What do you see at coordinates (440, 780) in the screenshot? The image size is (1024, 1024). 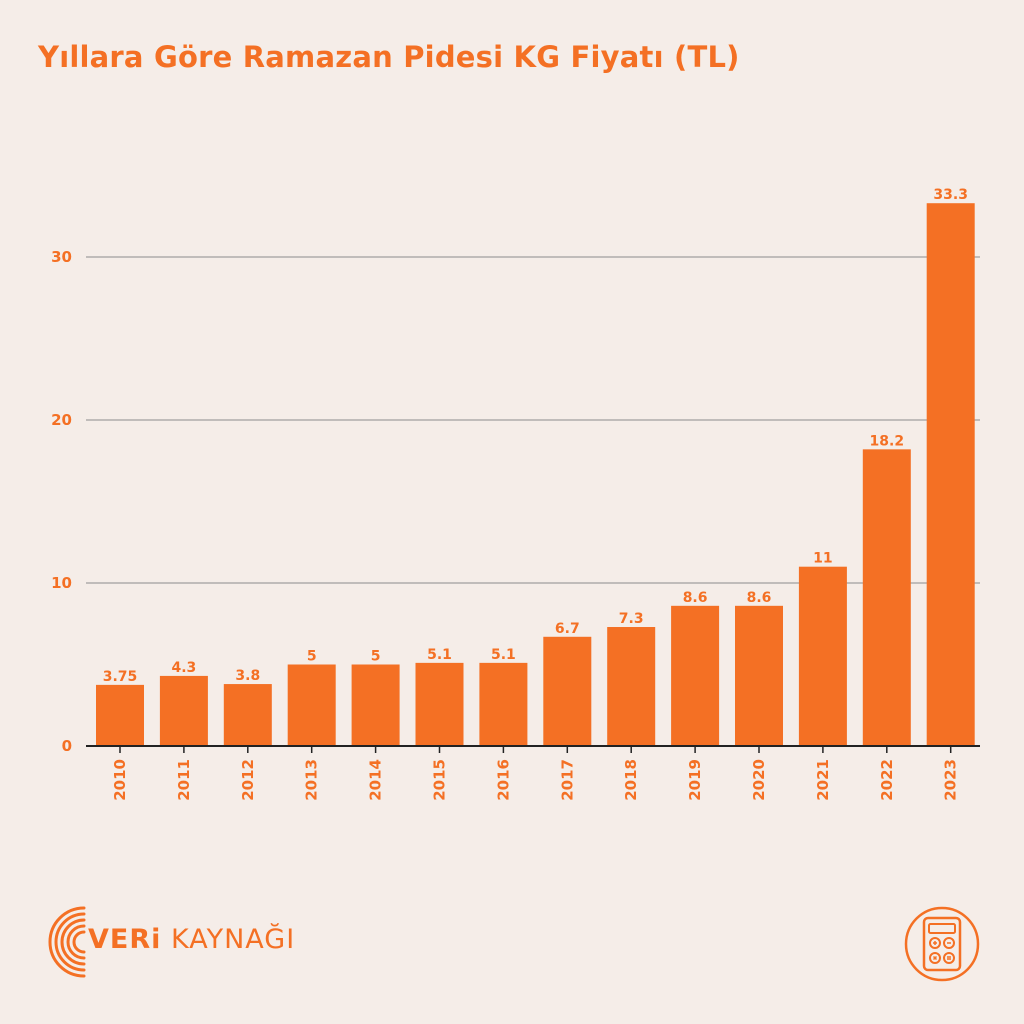 I see `x-tick-label: 2015` at bounding box center [440, 780].